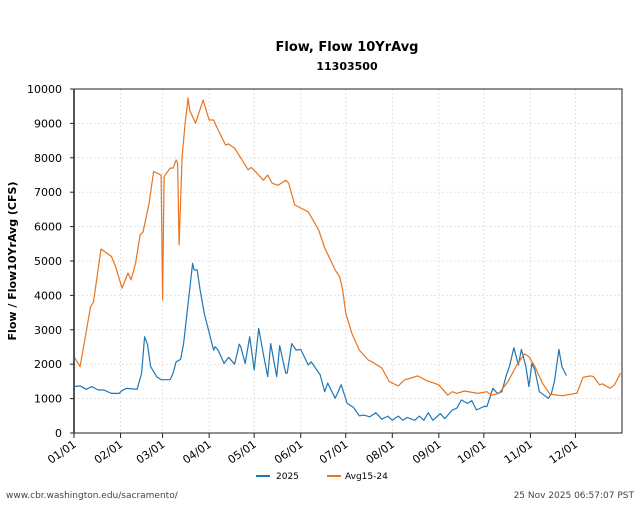  Describe the element at coordinates (44, 89) in the screenshot. I see `y-tick-label: 10000` at that location.